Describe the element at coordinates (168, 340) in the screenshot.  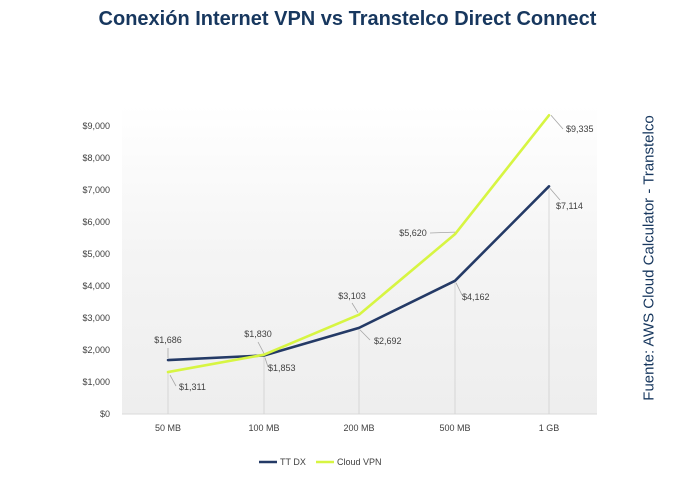
I see `data-label: $1,686` at that location.